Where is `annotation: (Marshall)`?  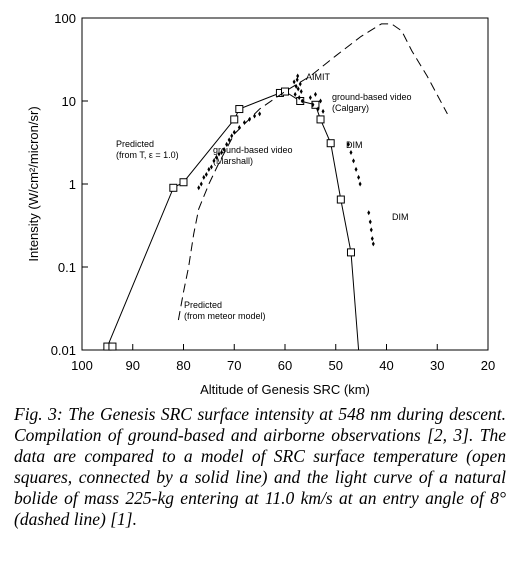 annotation: (Marshall) is located at coordinates (233, 161).